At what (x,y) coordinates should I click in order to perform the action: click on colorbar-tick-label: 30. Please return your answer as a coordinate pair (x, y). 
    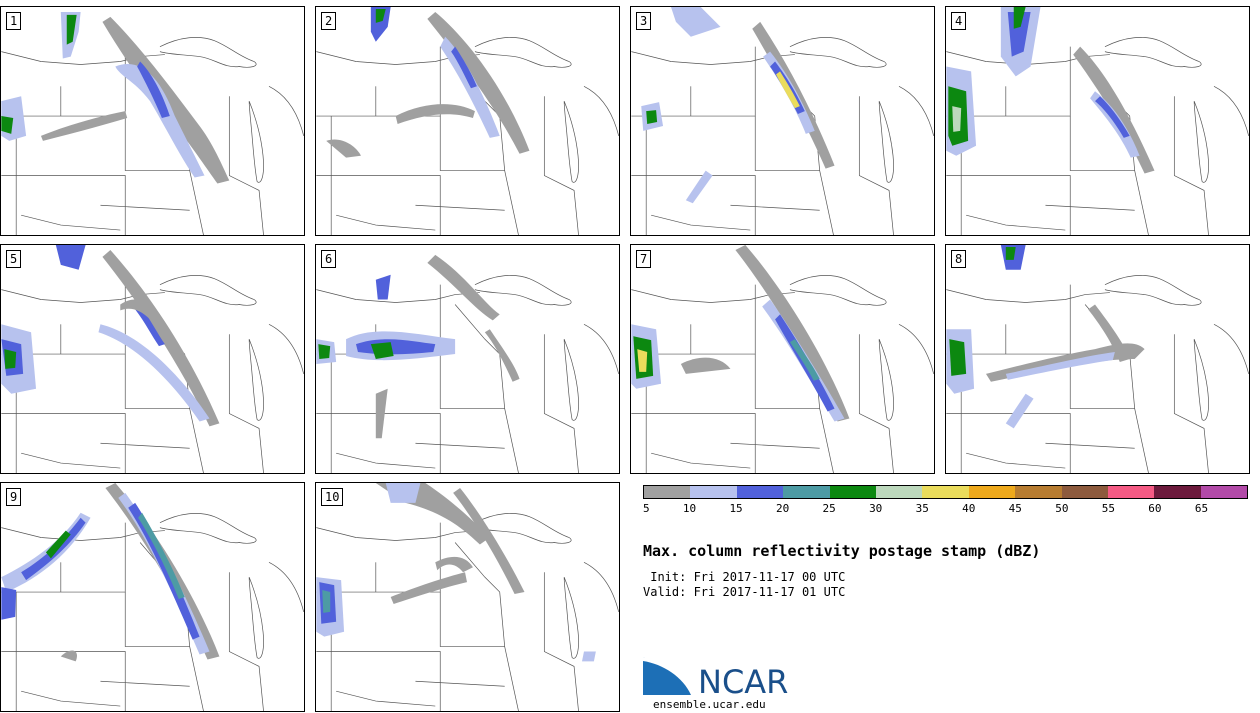
    Looking at the image, I should click on (876, 508).